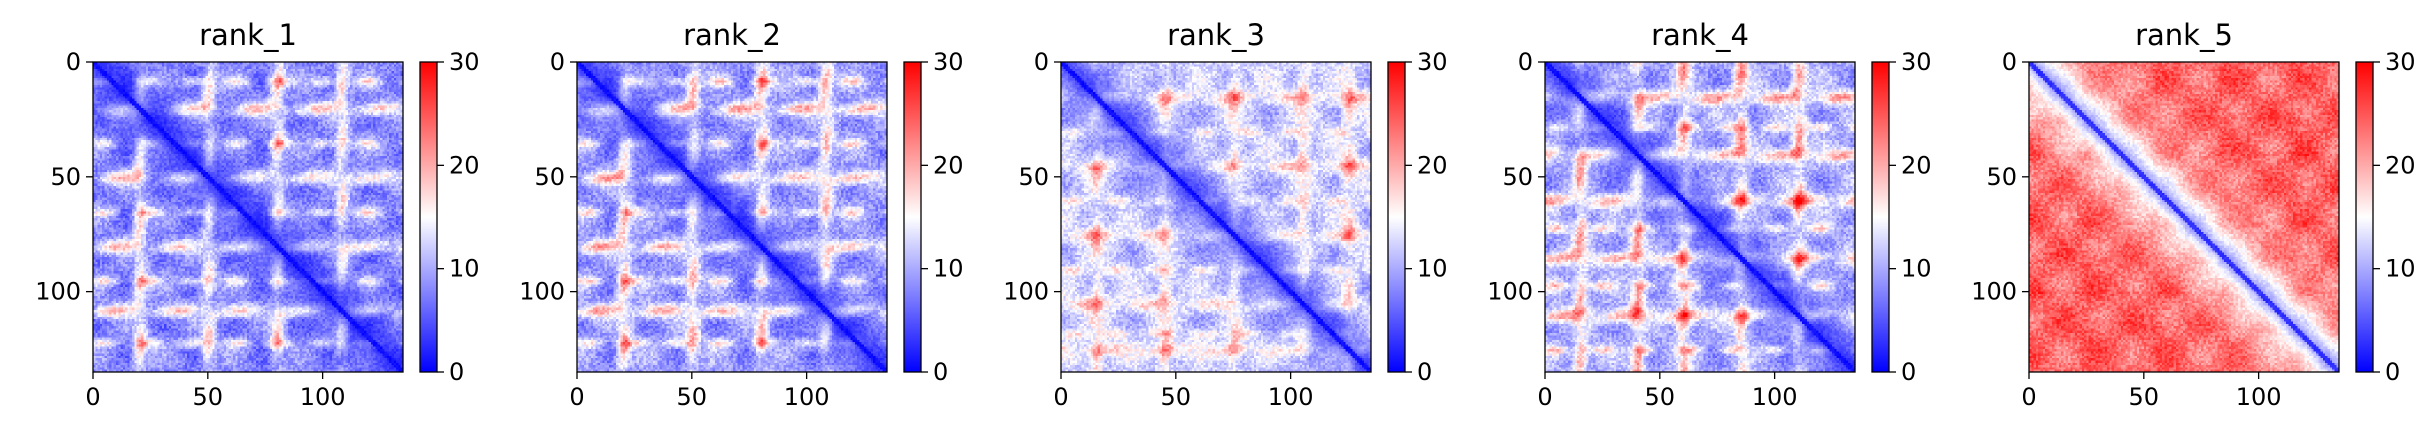 The height and width of the screenshot is (438, 2435). I want to click on panel-title: rank_4, so click(1700, 35).